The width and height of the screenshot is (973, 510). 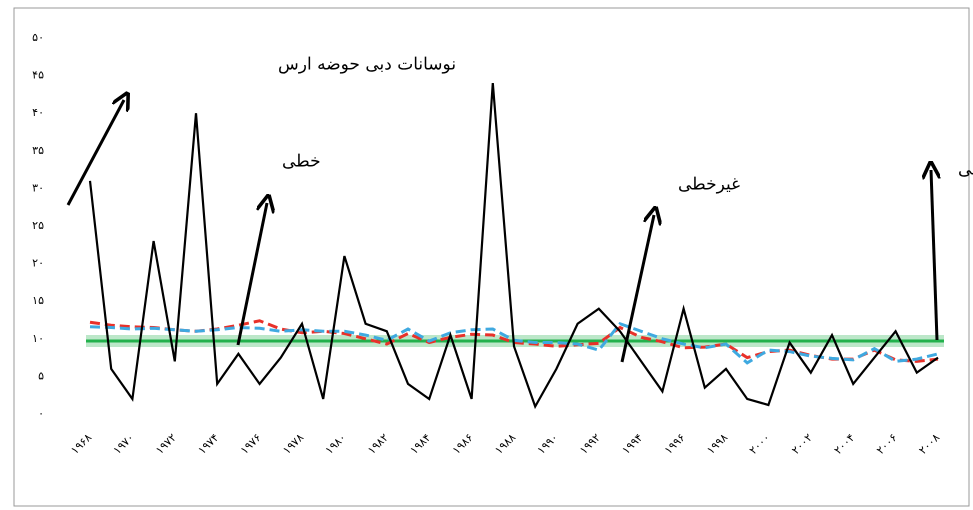 I want to click on y-tick-label: ۲۰, so click(x=38, y=263).